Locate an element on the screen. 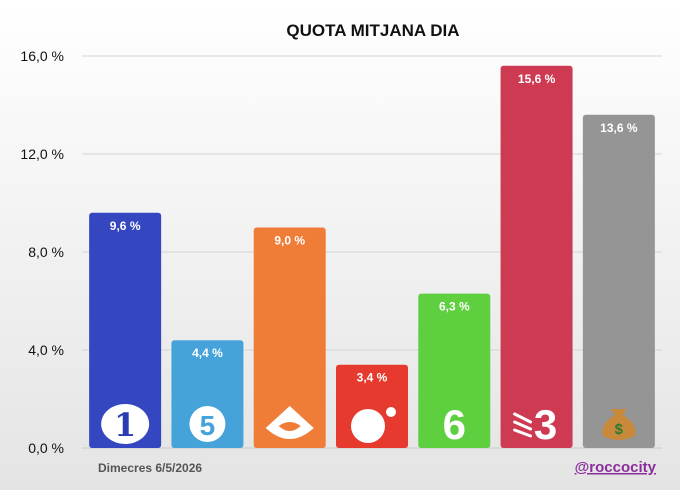 Image resolution: width=680 pixels, height=490 pixels. antena3-logo-icon is located at coordinates (289, 422).